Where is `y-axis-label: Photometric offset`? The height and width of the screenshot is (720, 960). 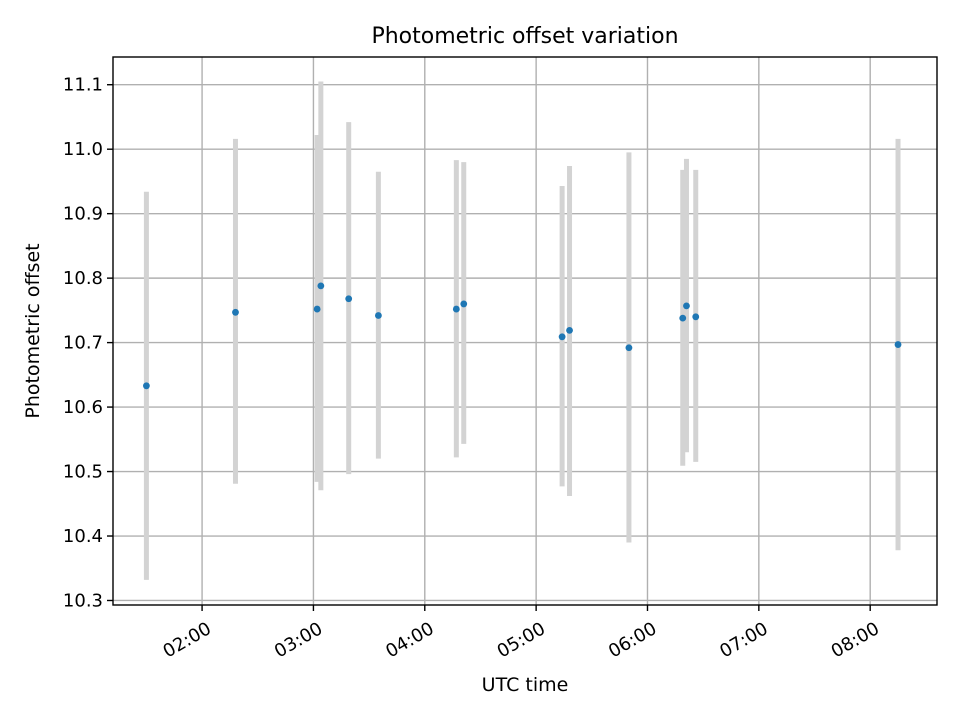 y-axis-label: Photometric offset is located at coordinates (33, 330).